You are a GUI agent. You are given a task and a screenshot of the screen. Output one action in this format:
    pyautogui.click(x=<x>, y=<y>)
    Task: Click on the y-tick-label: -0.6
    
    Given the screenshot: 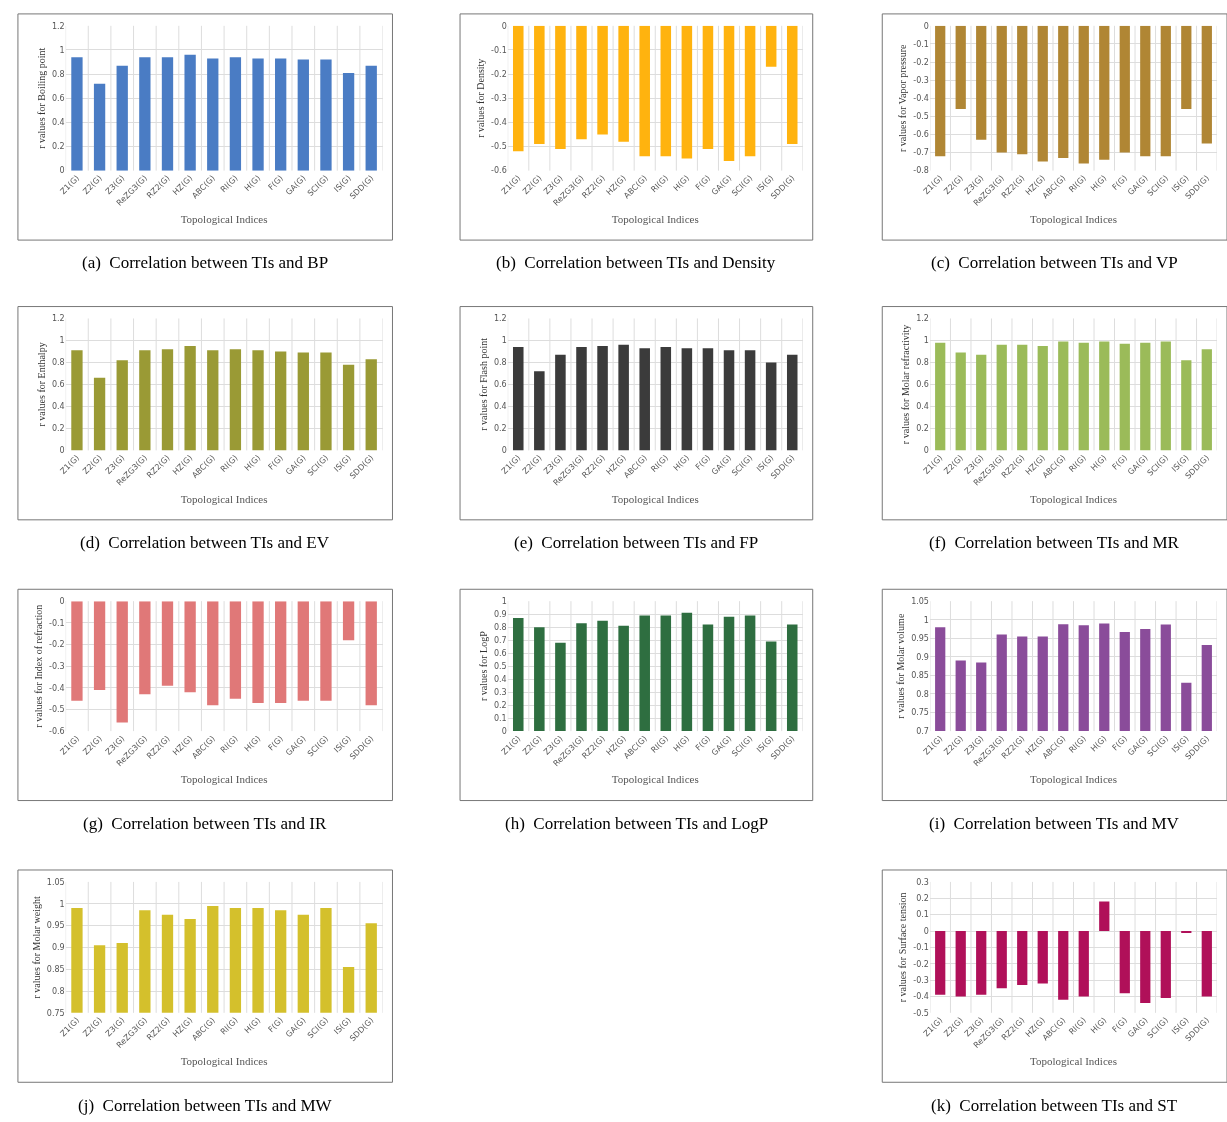 What is the action you would take?
    pyautogui.click(x=499, y=171)
    